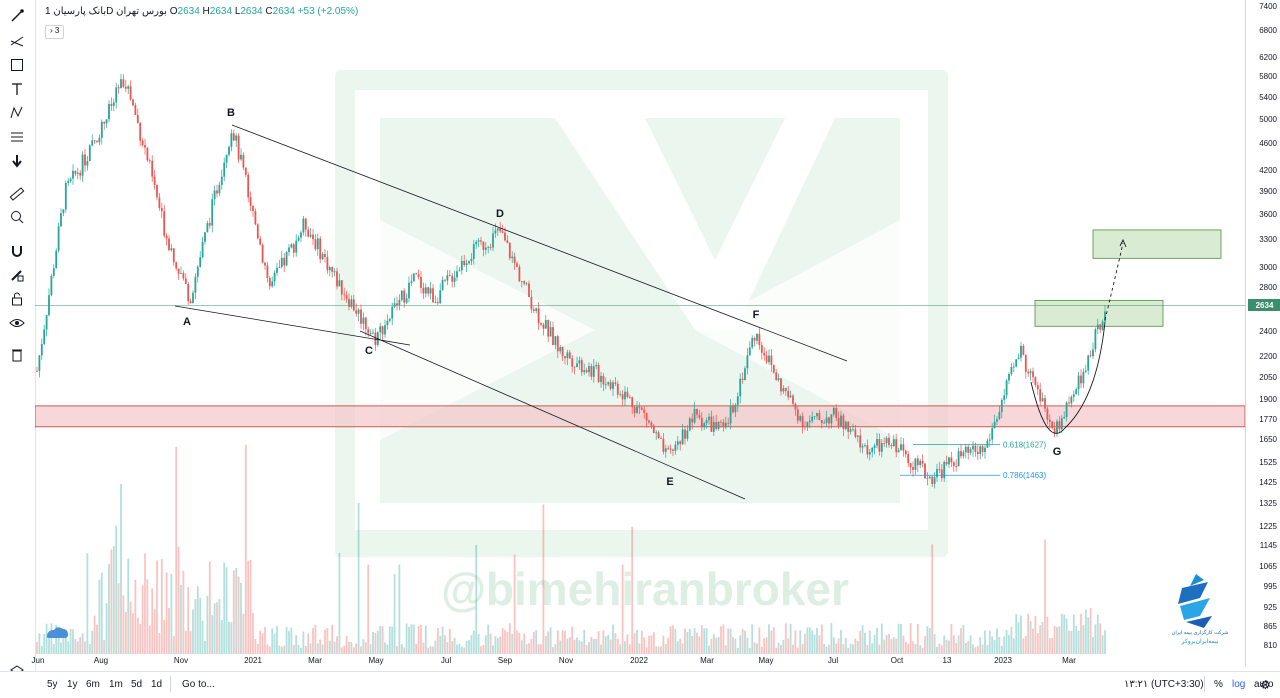  I want to click on projection-arrow, so click(1114, 281).